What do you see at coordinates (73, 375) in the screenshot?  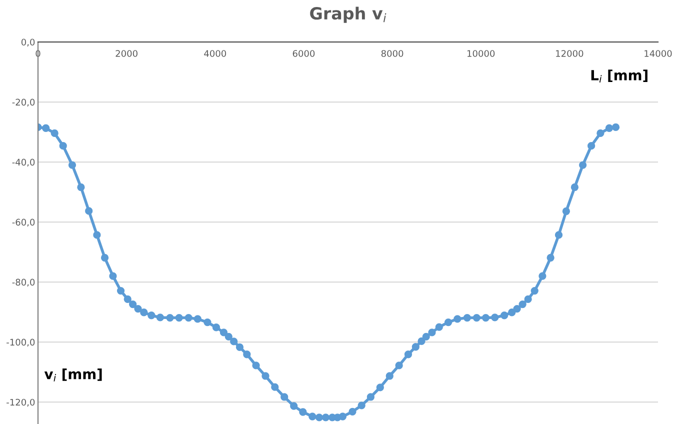 I see `y-axis-title: v$_{i}$ [mm]` at bounding box center [73, 375].